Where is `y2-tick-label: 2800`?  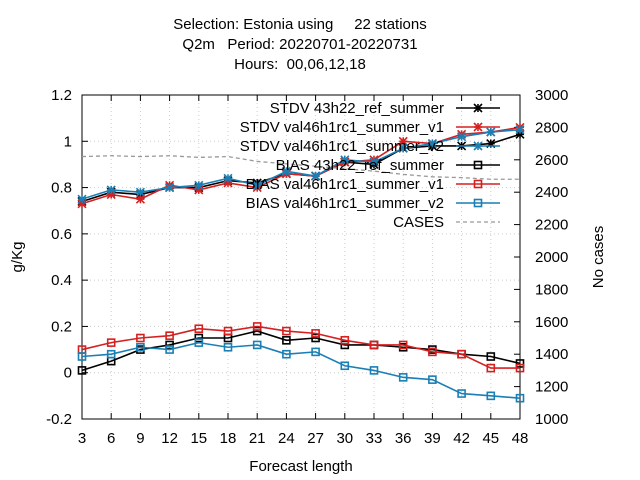
y2-tick-label: 2800 is located at coordinates (551, 127).